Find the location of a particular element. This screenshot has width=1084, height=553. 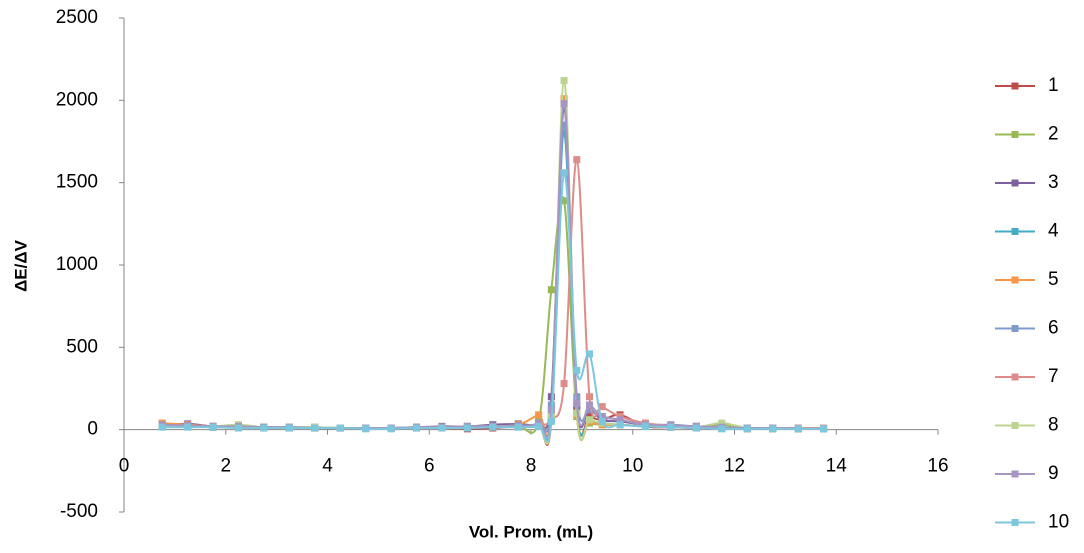

legend-label: 8 is located at coordinates (1053, 425).